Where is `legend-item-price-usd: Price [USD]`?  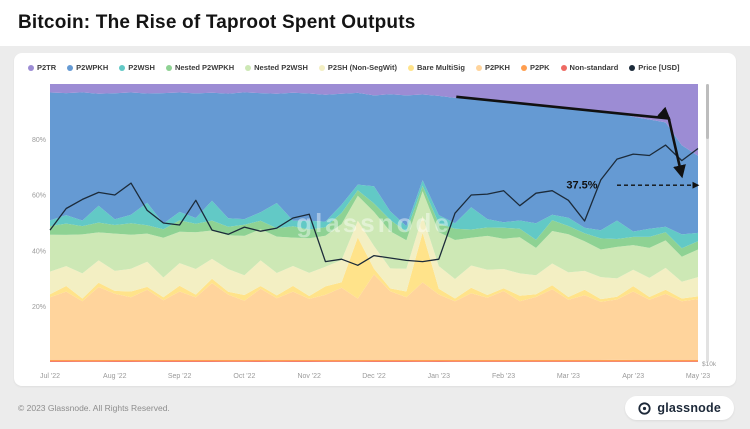 legend-item-price-usd: Price [USD] is located at coordinates (654, 67).